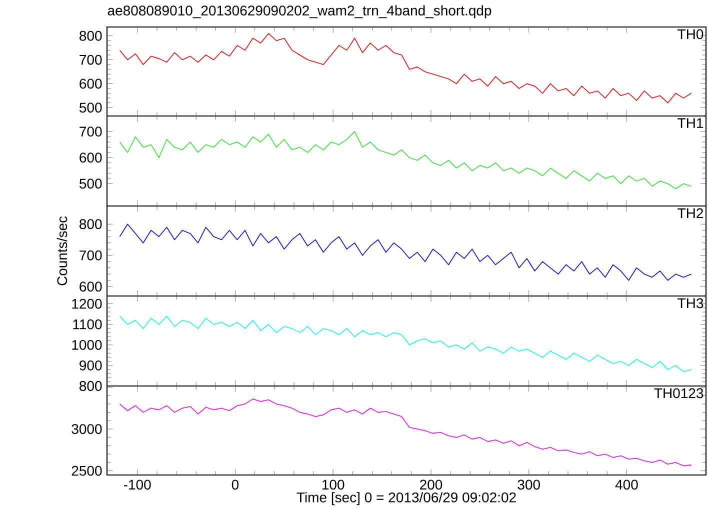  Describe the element at coordinates (87, 471) in the screenshot. I see `y-tick-label: 2500` at that location.